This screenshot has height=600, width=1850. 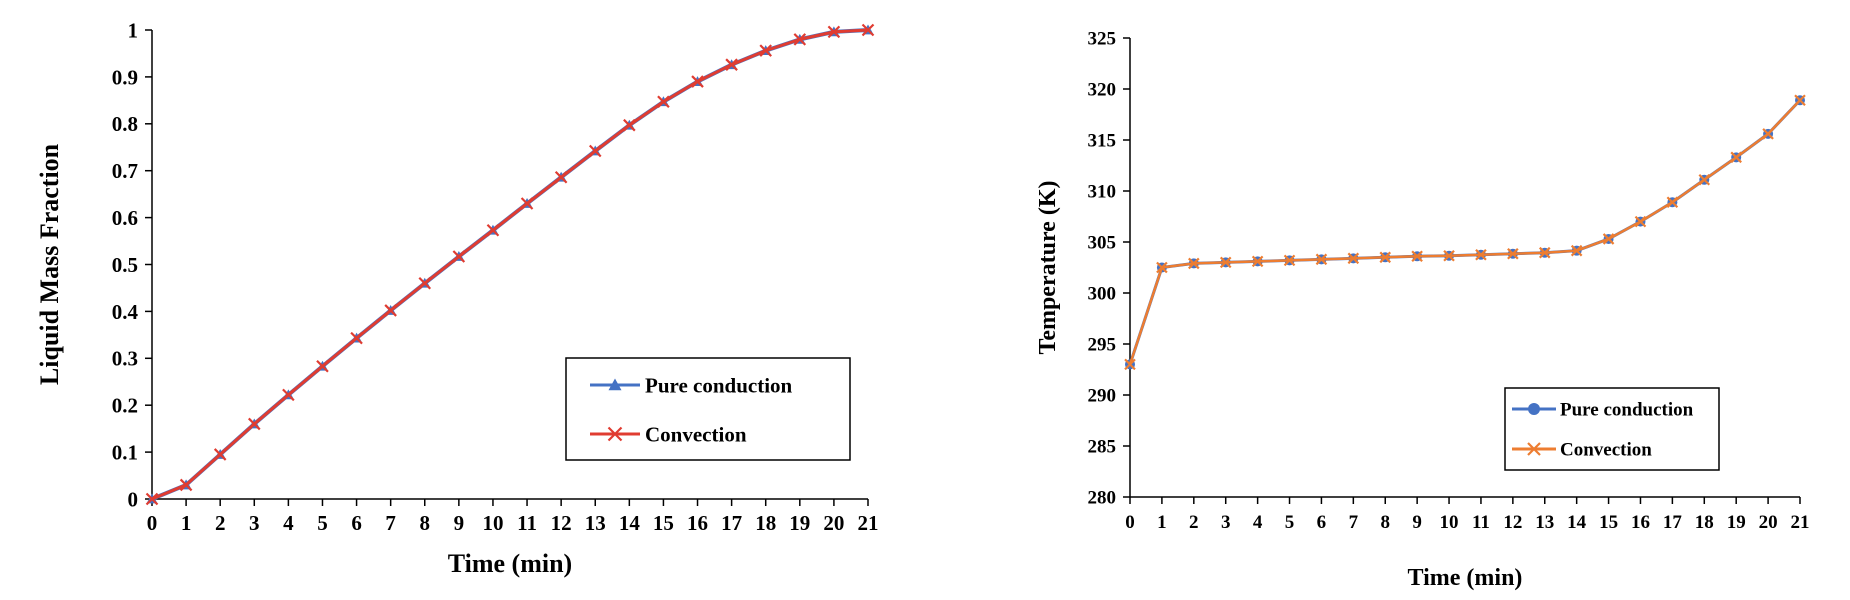 What do you see at coordinates (1102, 39) in the screenshot?
I see `y-tick-label: 325` at bounding box center [1102, 39].